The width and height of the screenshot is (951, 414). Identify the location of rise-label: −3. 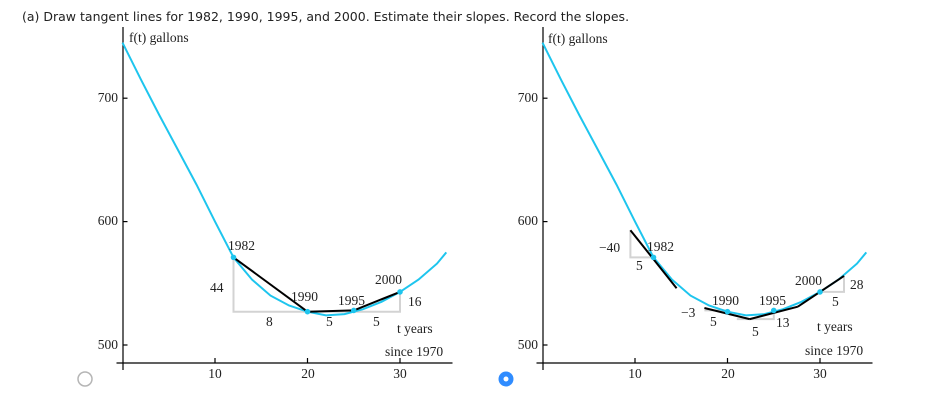
(688, 312).